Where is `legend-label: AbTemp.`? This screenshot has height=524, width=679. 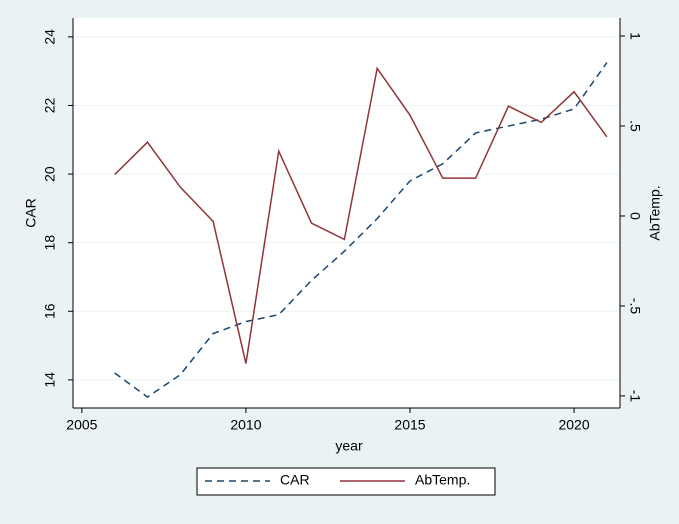
legend-label: AbTemp. is located at coordinates (442, 480).